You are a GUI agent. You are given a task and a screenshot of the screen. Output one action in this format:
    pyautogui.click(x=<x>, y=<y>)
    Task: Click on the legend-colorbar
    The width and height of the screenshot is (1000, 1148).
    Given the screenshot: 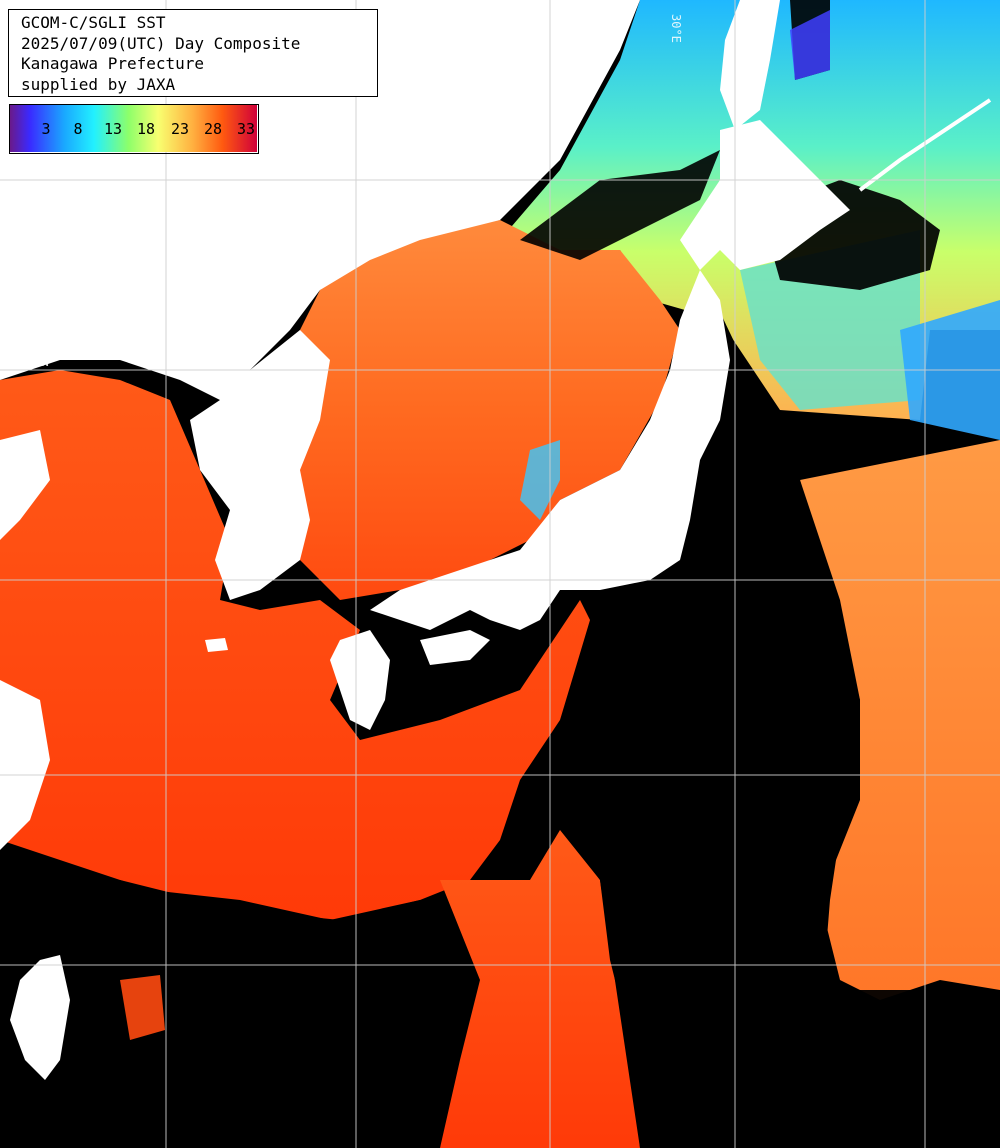 What is the action you would take?
    pyautogui.click(x=133, y=128)
    